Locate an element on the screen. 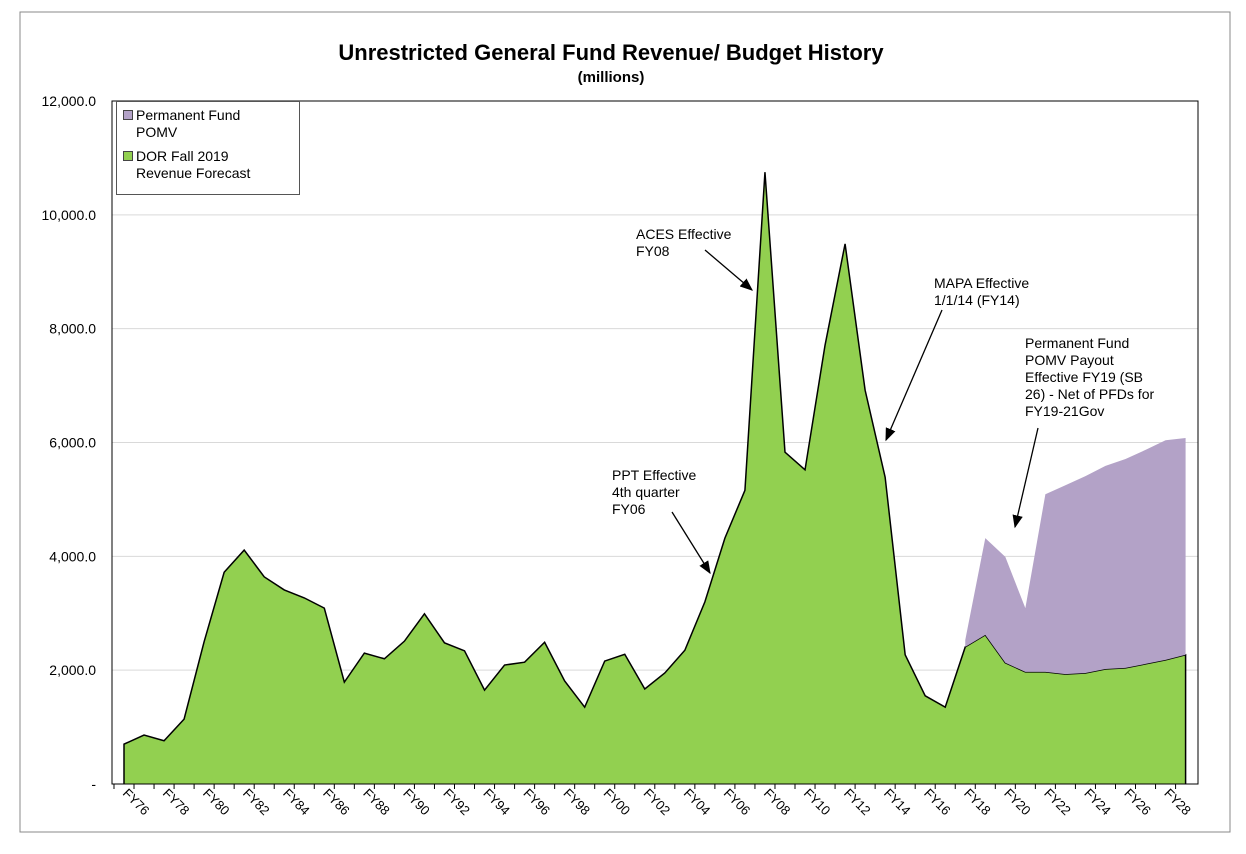  chart-subtitle: (millions) is located at coordinates (611, 77).